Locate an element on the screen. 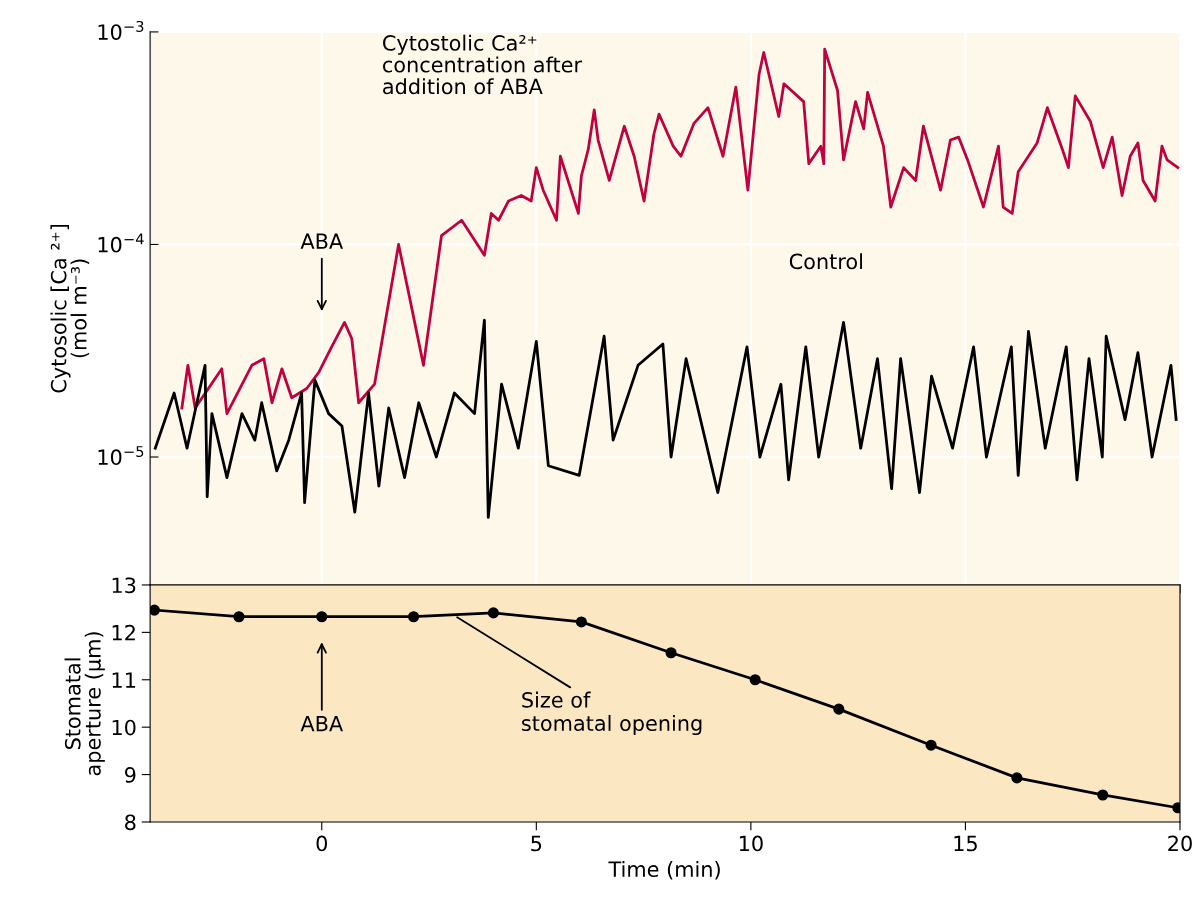 This screenshot has width=1201, height=912. x-tick-label: 20 is located at coordinates (1180, 843).